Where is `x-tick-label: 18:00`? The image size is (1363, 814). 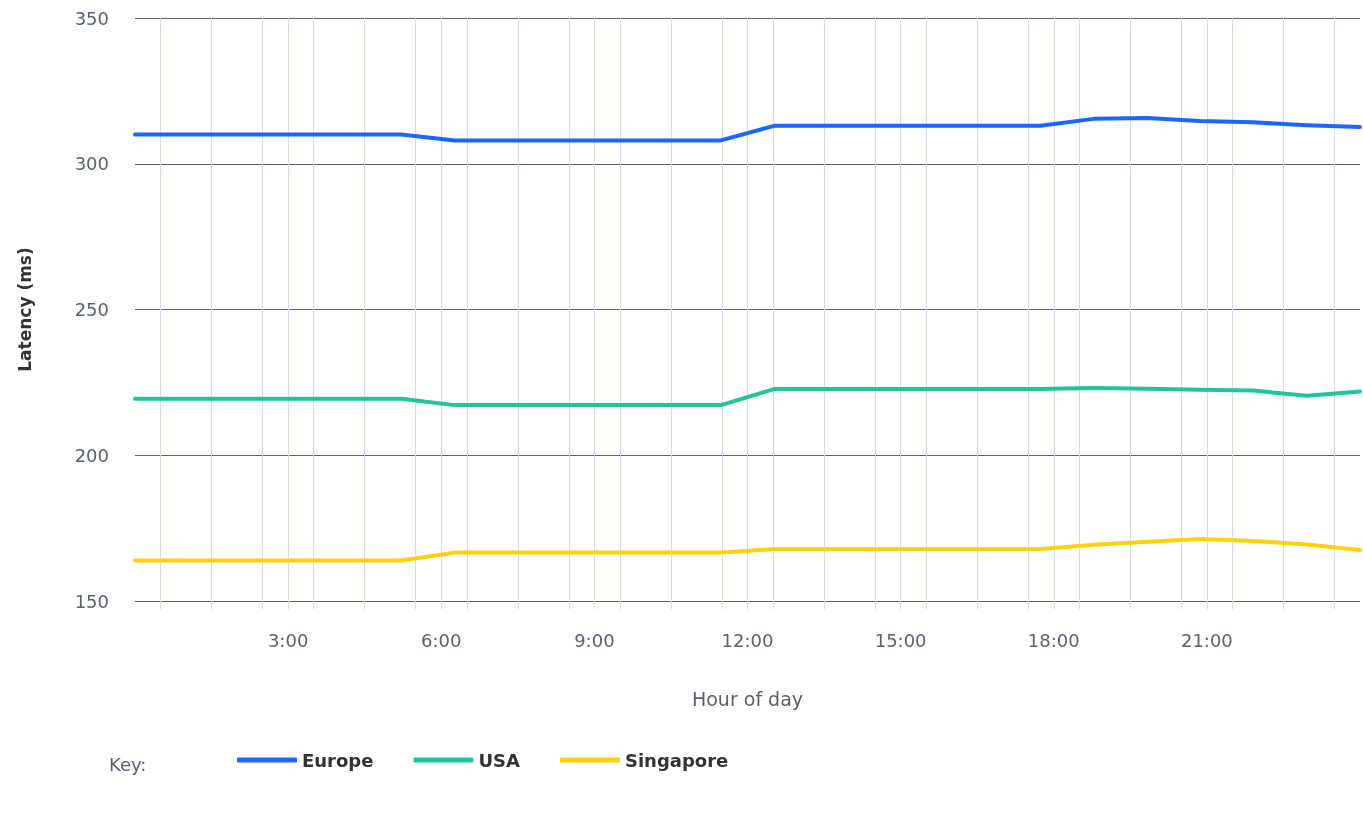 x-tick-label: 18:00 is located at coordinates (1053, 640).